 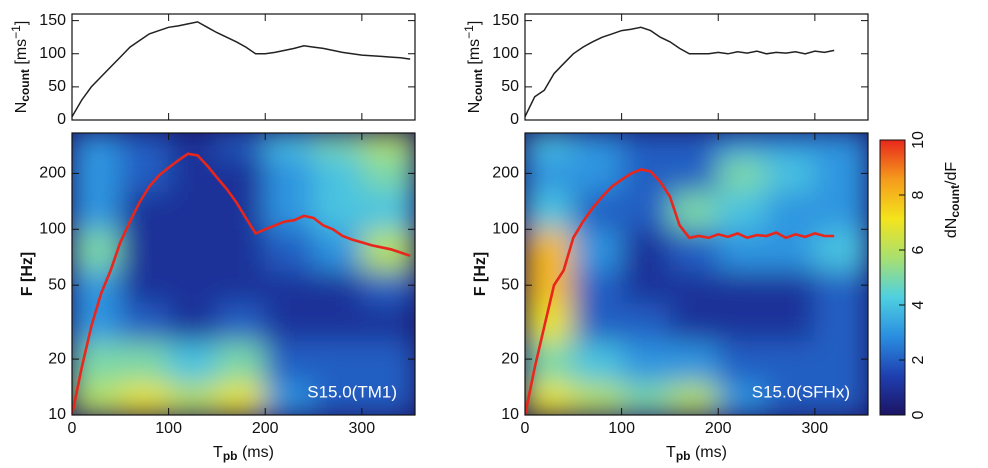 I want to click on y-axis-label-part: N, so click(x=21, y=108).